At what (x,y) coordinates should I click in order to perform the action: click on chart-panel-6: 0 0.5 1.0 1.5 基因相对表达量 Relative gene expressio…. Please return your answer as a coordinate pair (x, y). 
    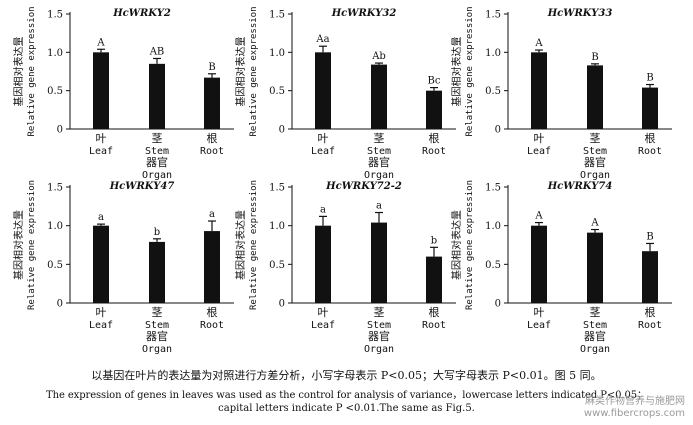
    Looking at the image, I should click on (561, 267).